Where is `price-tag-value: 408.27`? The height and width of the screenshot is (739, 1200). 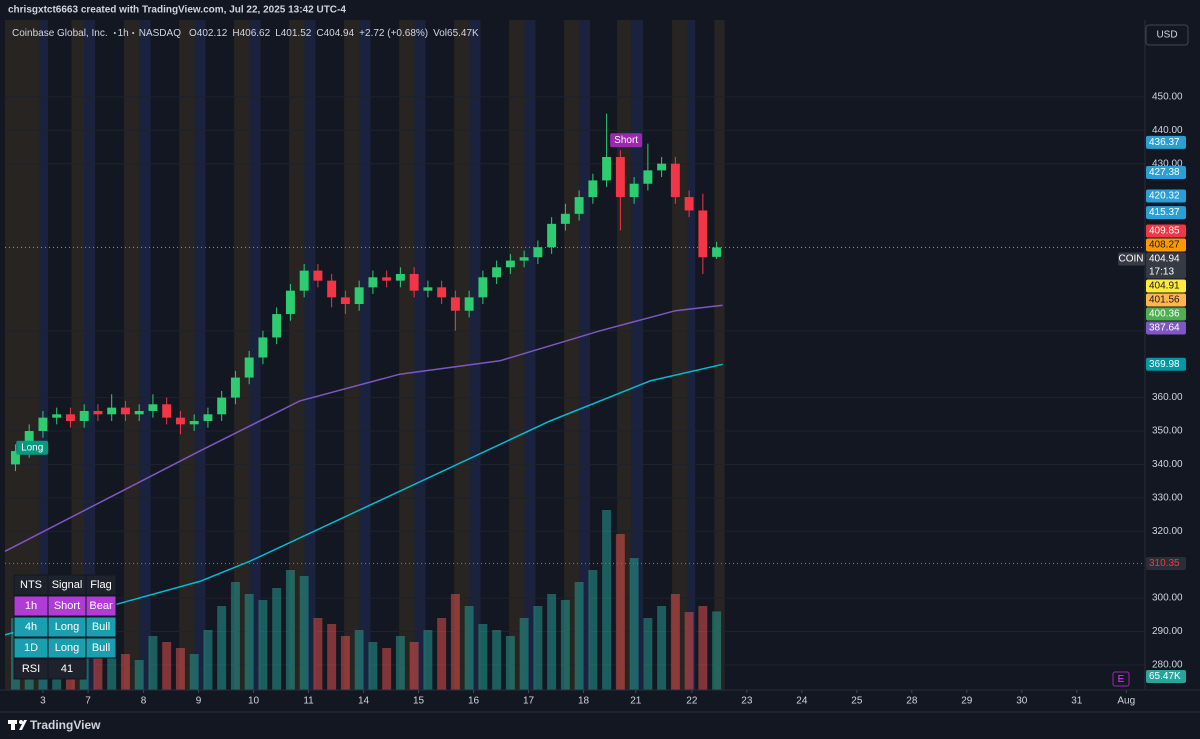
price-tag-value: 408.27 is located at coordinates (1164, 245).